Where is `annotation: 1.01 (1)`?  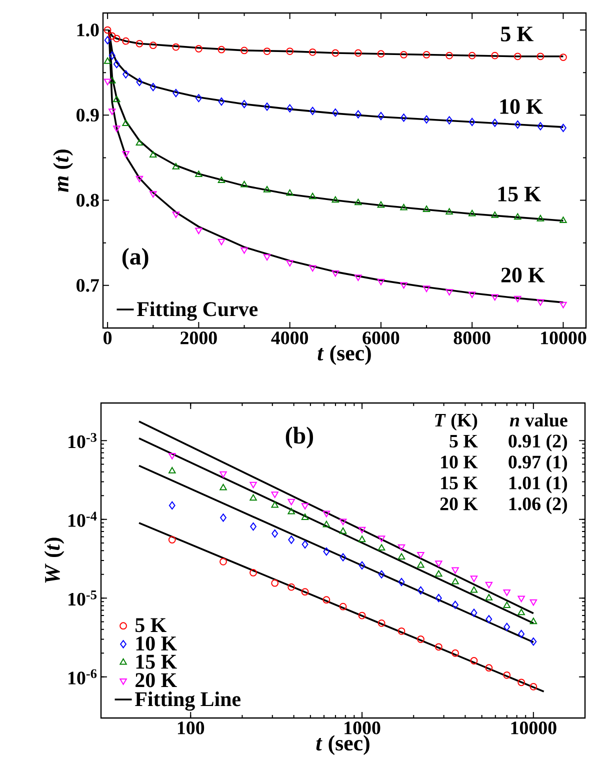 annotation: 1.01 (1) is located at coordinates (538, 485).